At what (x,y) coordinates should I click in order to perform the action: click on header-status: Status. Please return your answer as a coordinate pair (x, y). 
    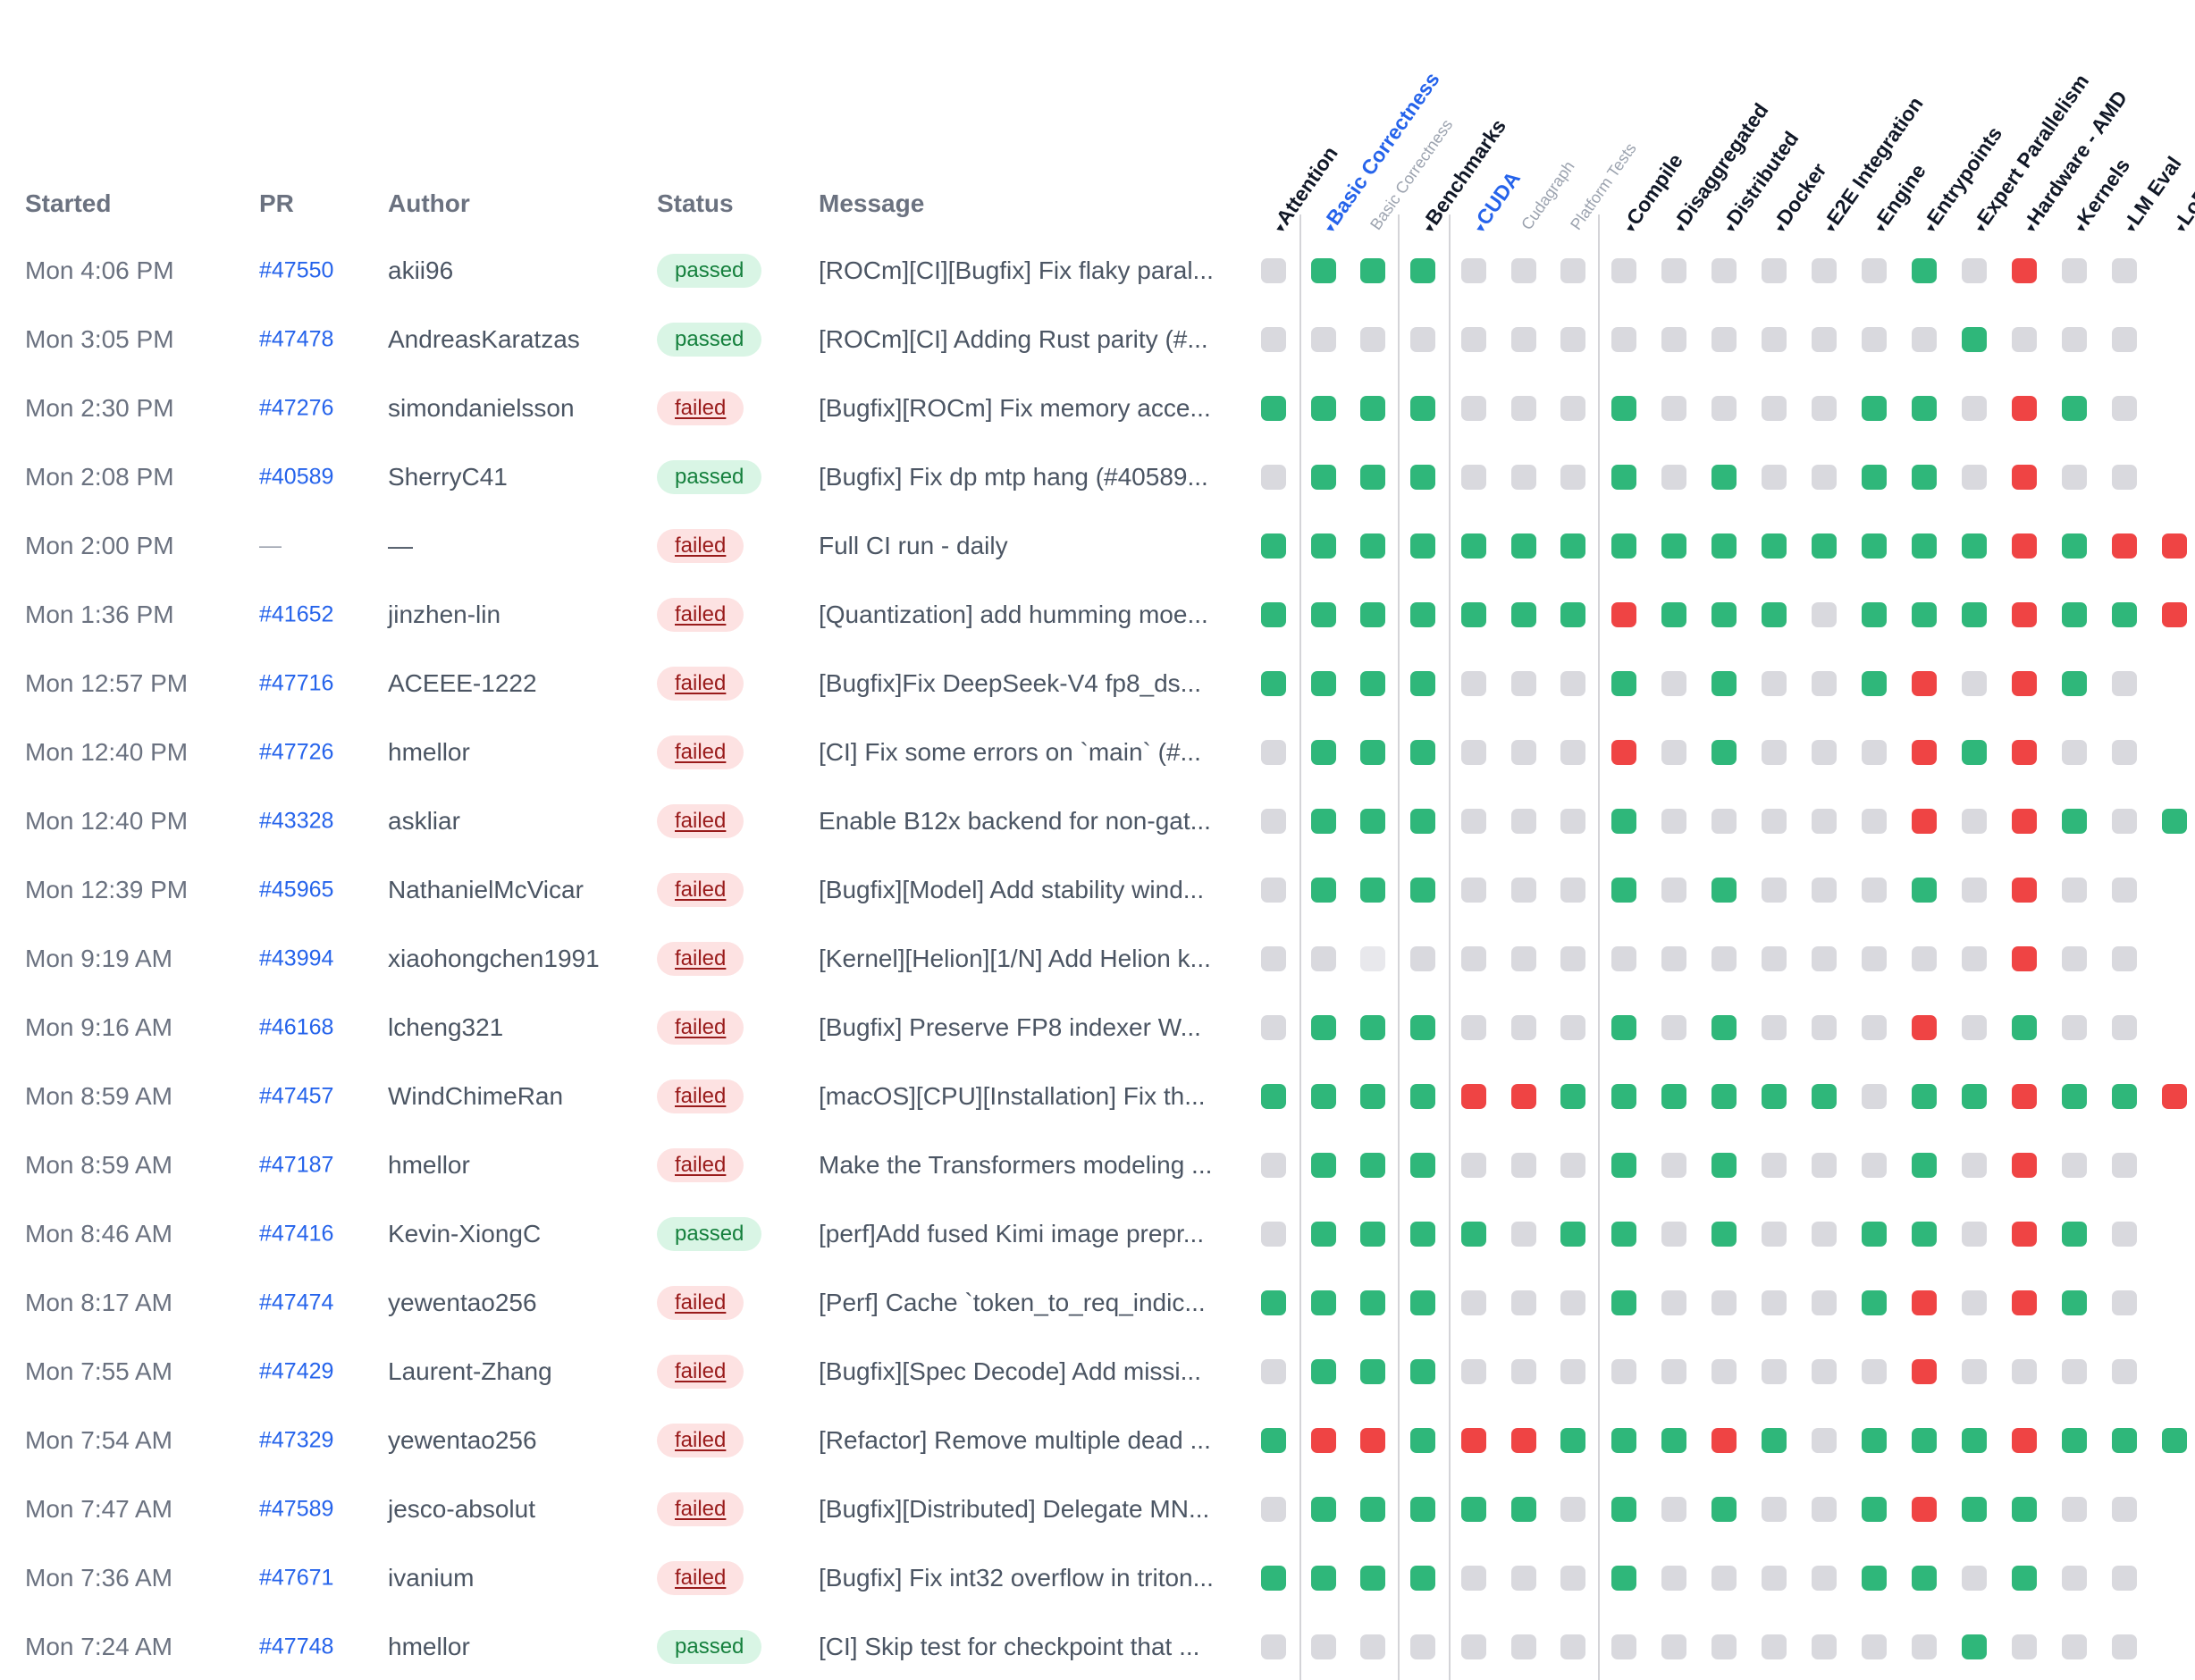
    Looking at the image, I should click on (695, 203).